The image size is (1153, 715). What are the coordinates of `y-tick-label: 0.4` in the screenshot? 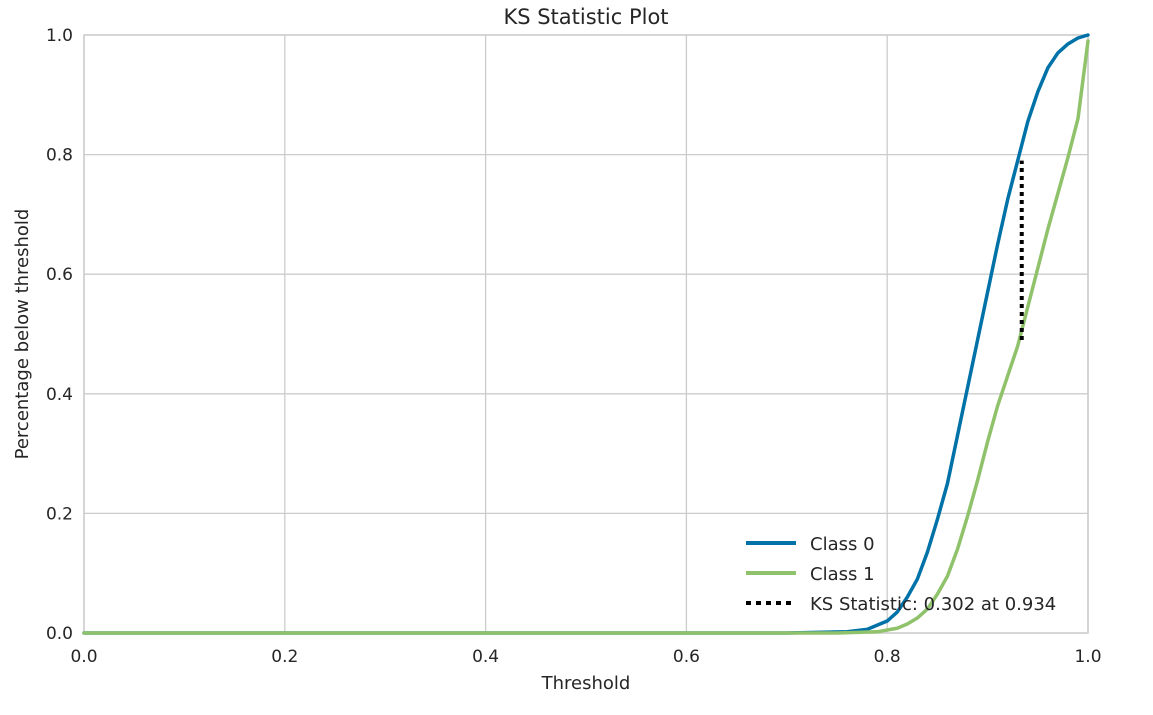 It's located at (59, 395).